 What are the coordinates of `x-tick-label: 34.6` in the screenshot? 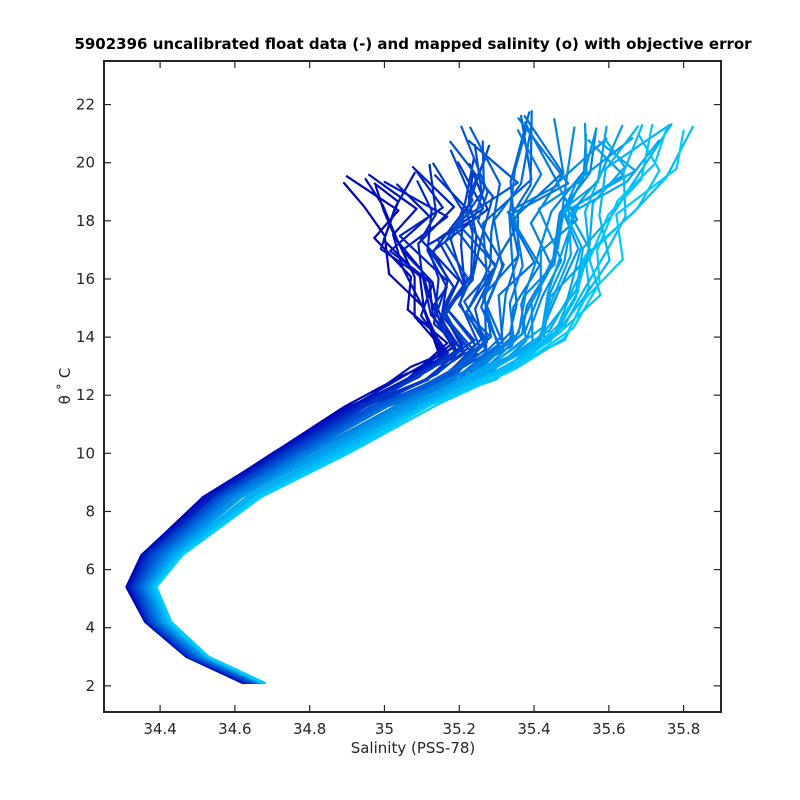 It's located at (234, 729).